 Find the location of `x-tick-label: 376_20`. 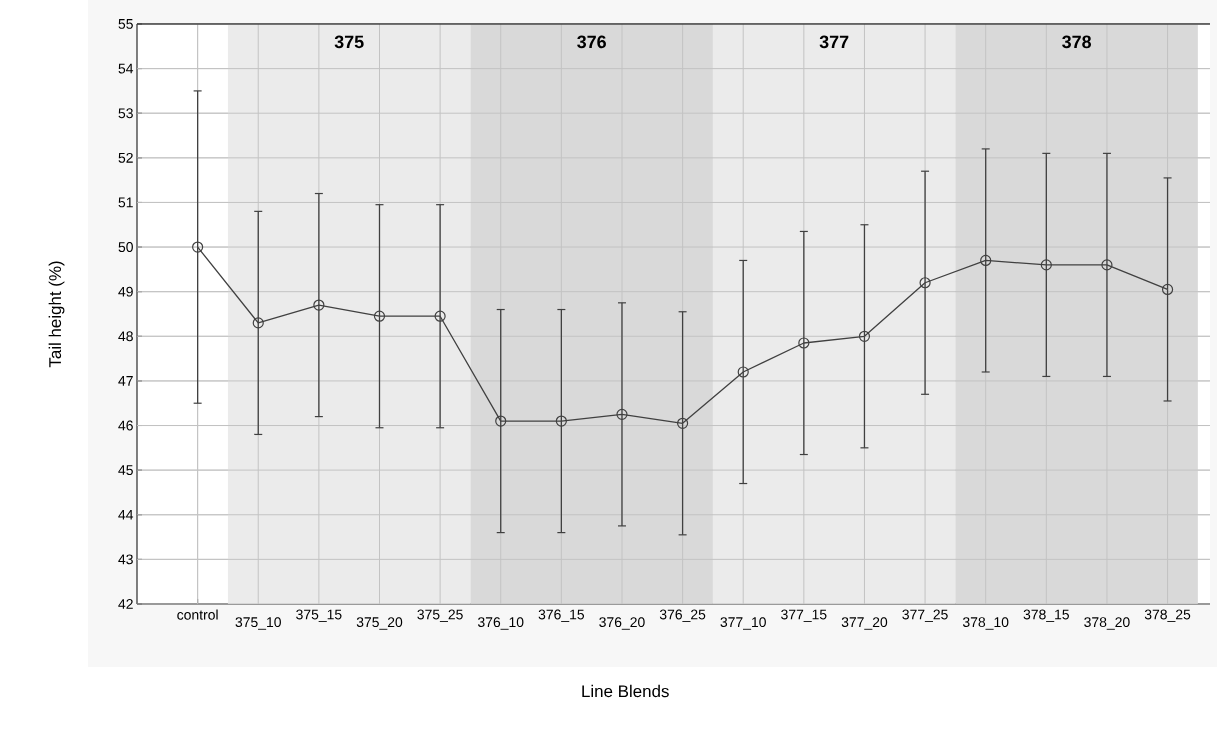

x-tick-label: 376_20 is located at coordinates (622, 623).